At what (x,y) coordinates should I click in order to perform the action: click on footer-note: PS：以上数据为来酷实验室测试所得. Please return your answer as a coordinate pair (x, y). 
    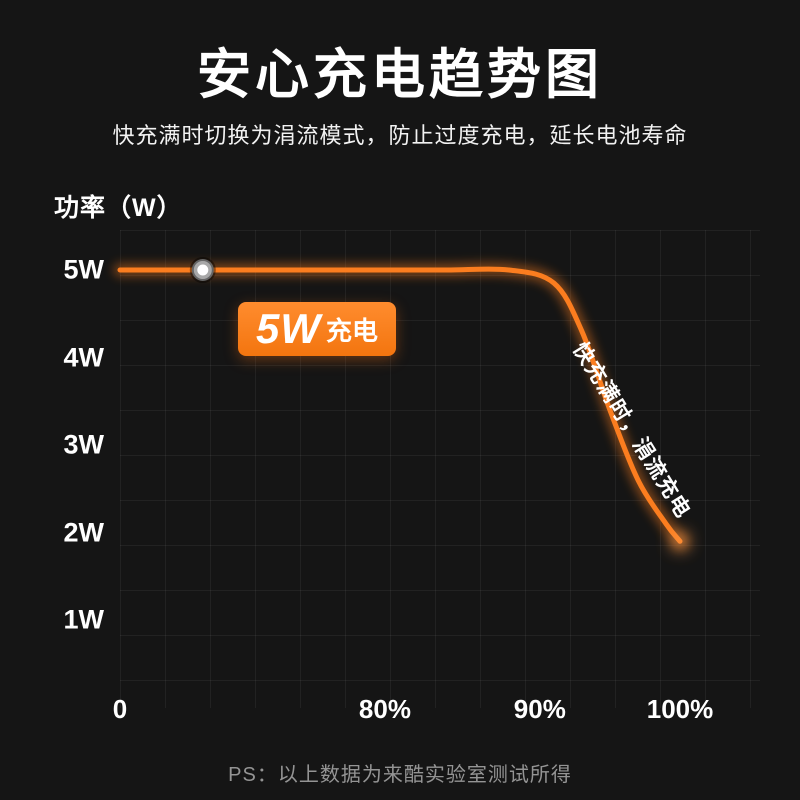
    Looking at the image, I should click on (400, 775).